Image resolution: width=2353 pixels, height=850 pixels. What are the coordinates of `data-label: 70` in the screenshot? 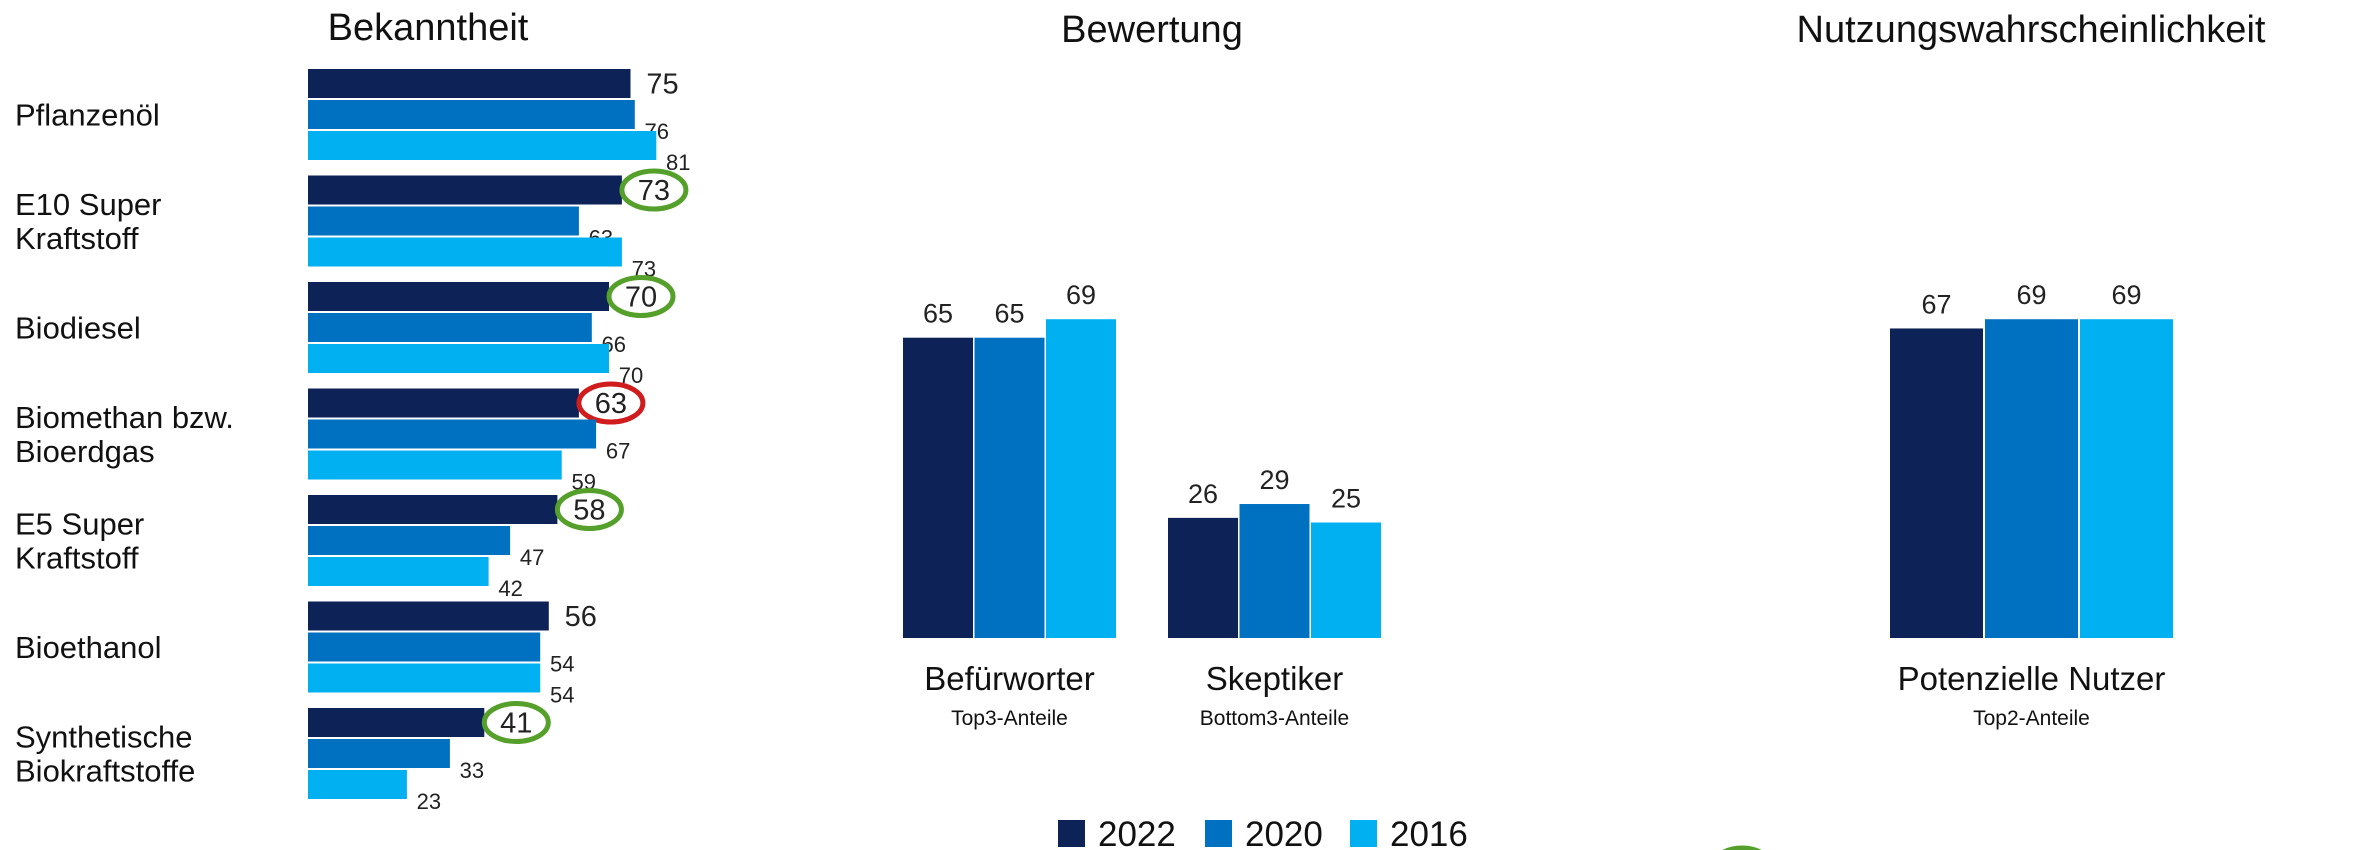 It's located at (641, 298).